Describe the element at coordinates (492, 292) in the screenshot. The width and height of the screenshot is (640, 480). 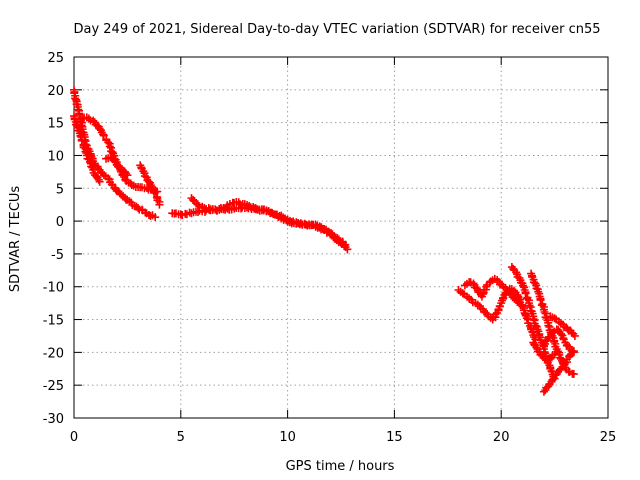
I see `series-track-i` at that location.